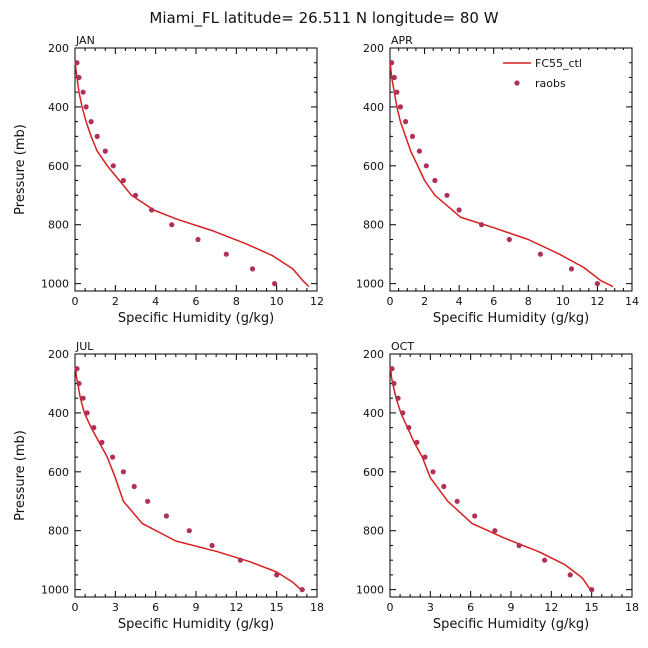 This screenshot has height=648, width=648. What do you see at coordinates (528, 301) in the screenshot?
I see `x-tick-label: 8` at bounding box center [528, 301].